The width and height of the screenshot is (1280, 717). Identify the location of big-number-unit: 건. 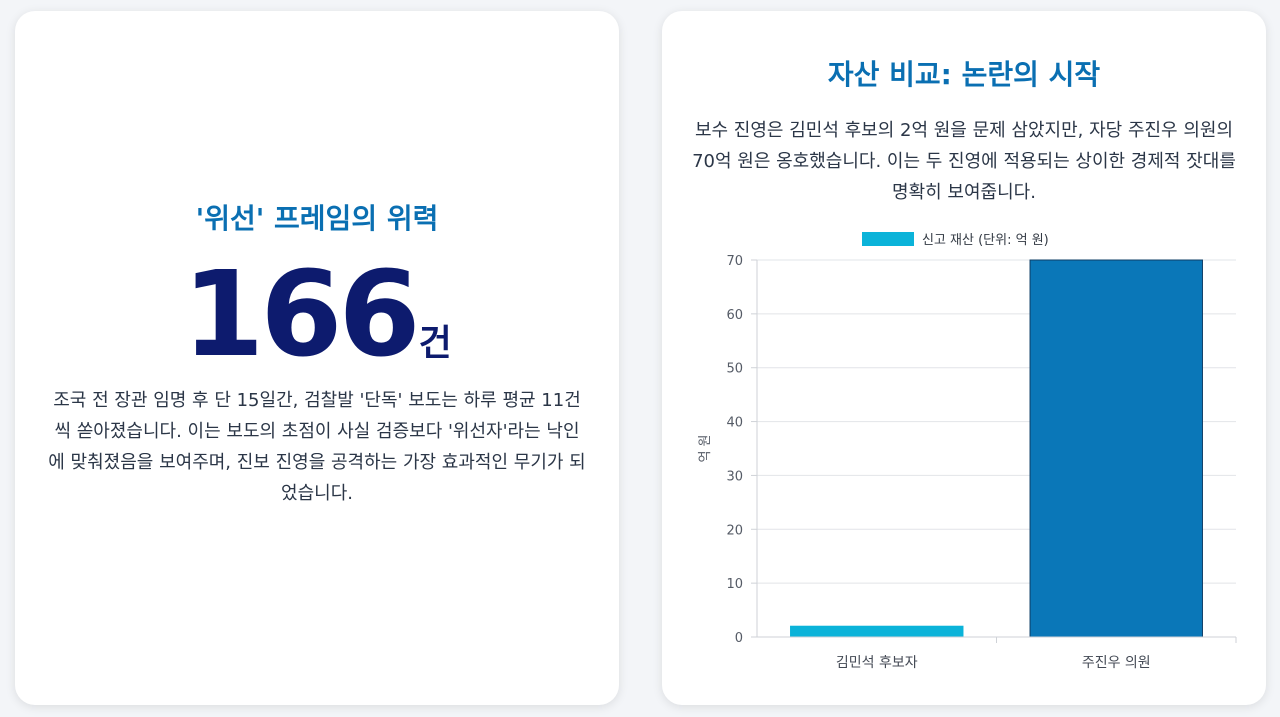
(435, 343).